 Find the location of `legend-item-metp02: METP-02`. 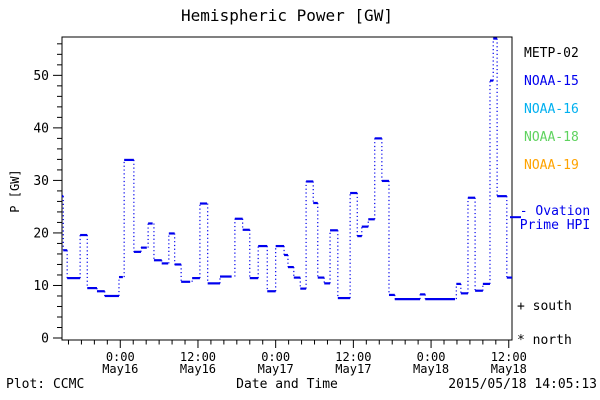

legend-item-metp02: METP-02 is located at coordinates (551, 53).